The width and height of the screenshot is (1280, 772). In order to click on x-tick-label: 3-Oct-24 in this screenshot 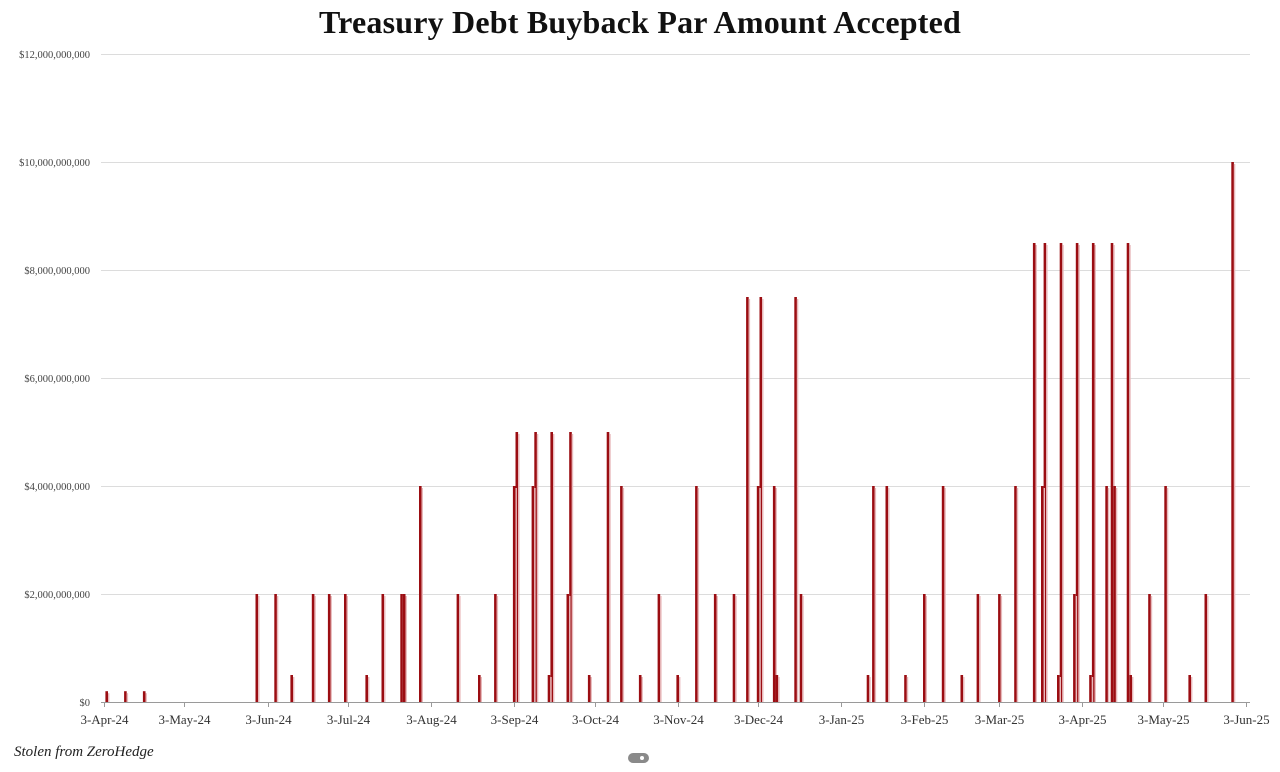, I will do `click(595, 719)`.